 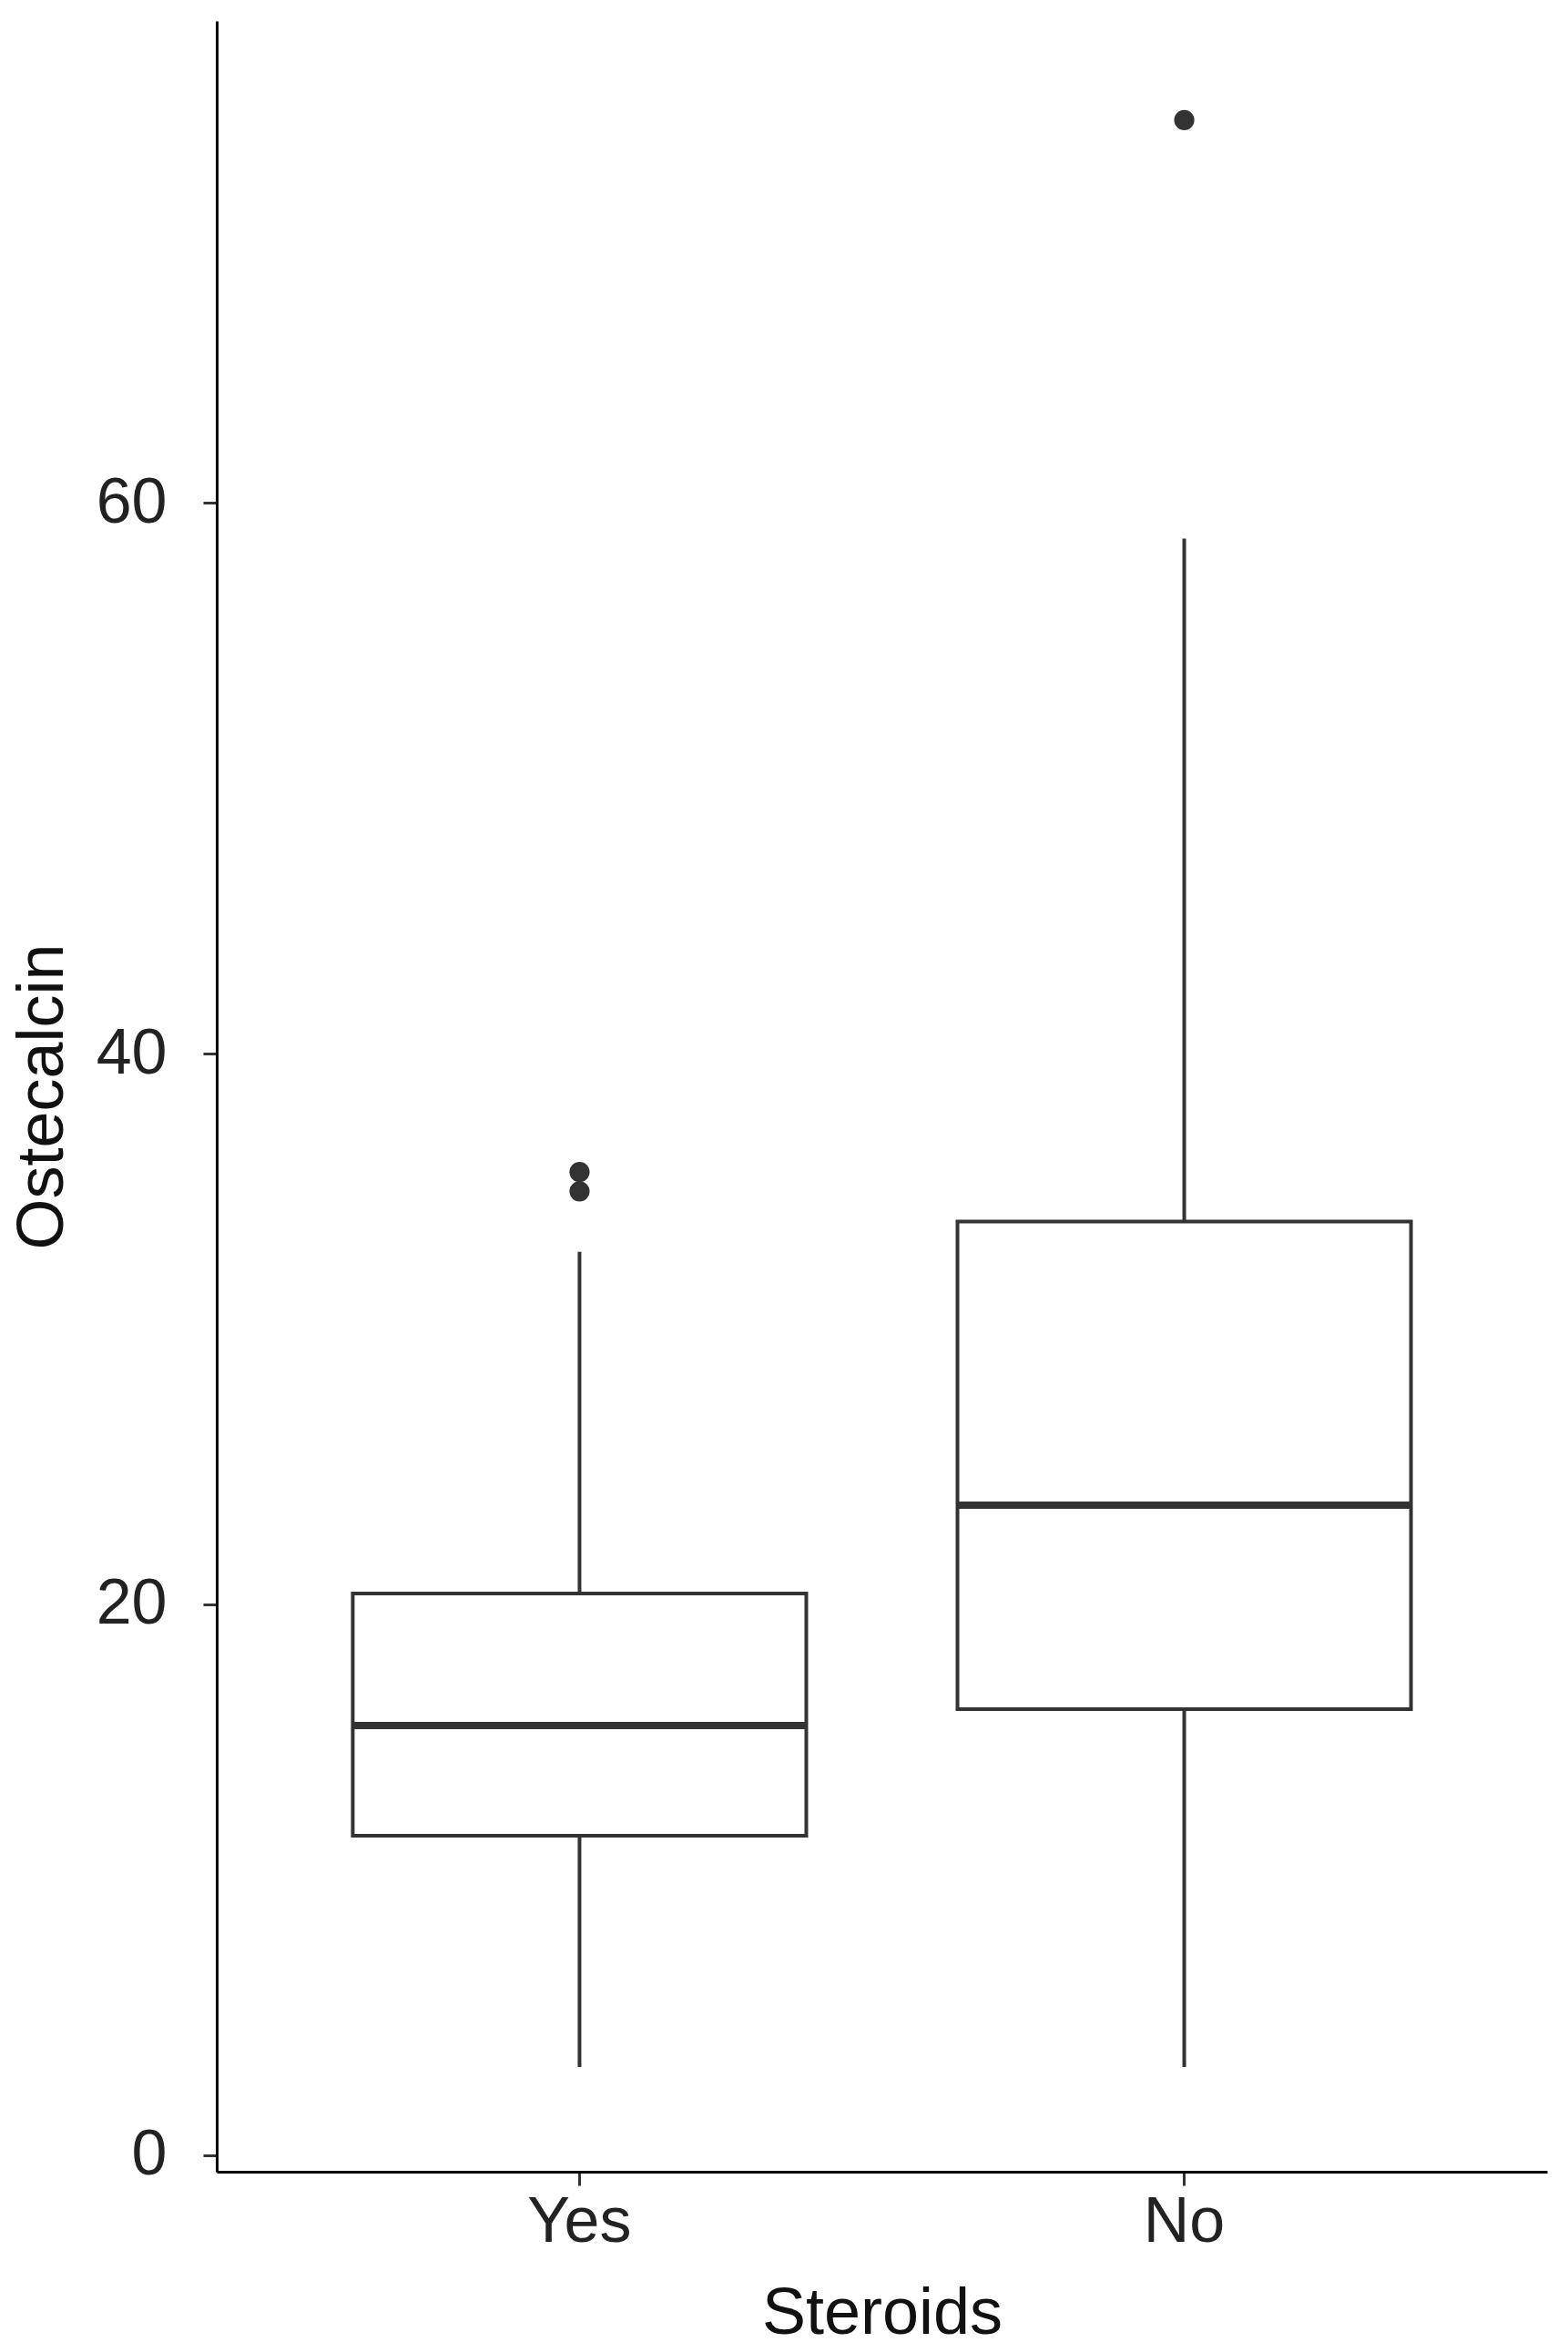 What do you see at coordinates (149, 2153) in the screenshot?
I see `y-tick-label: 0` at bounding box center [149, 2153].